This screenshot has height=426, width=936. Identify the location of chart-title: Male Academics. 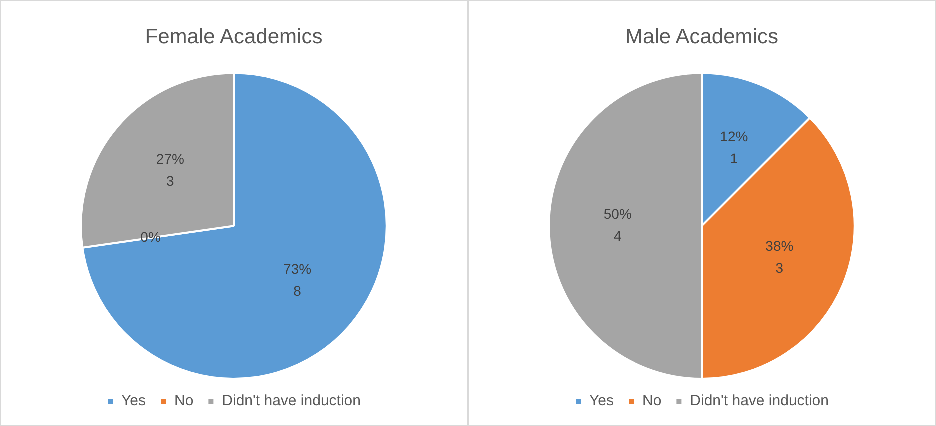
(702, 36).